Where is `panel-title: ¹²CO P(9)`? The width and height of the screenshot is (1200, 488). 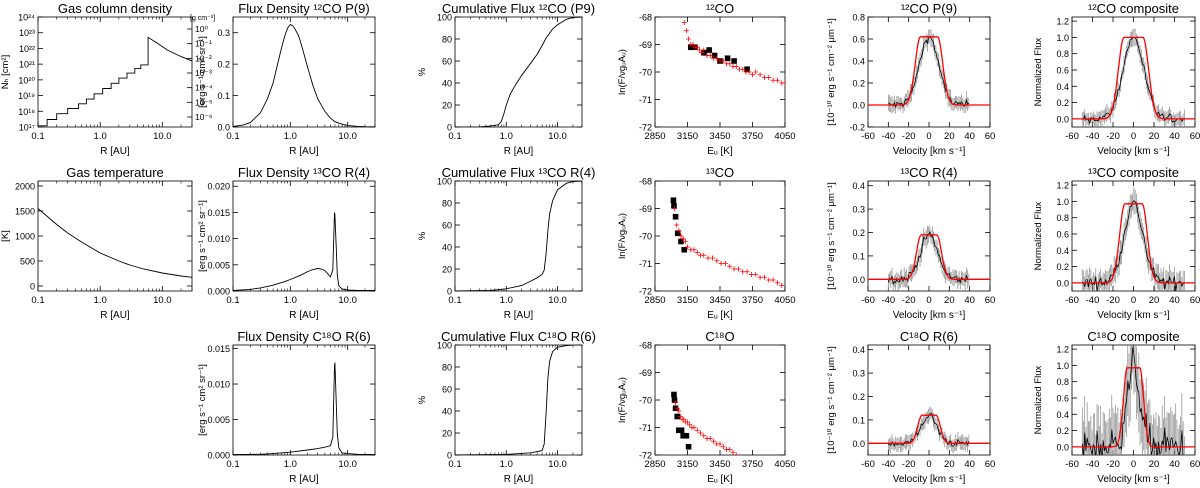
panel-title: ¹²CO P(9) is located at coordinates (929, 8).